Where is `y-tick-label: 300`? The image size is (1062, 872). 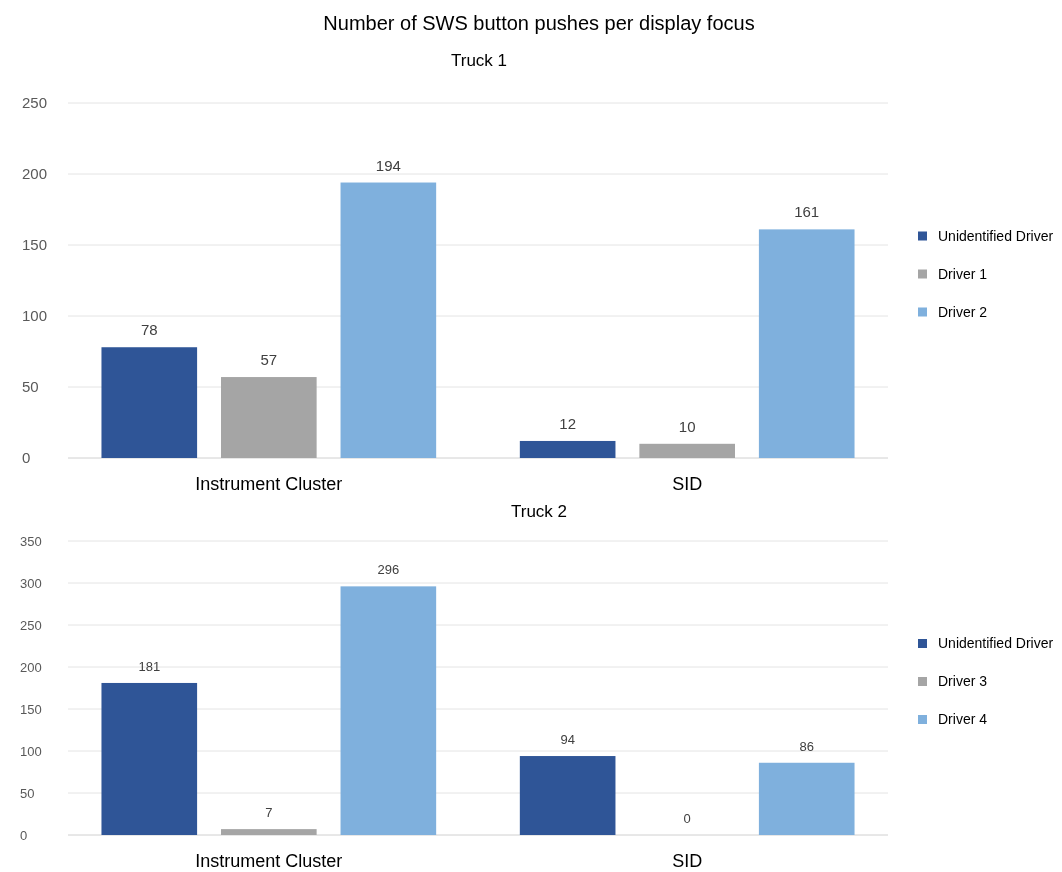 y-tick-label: 300 is located at coordinates (31, 583).